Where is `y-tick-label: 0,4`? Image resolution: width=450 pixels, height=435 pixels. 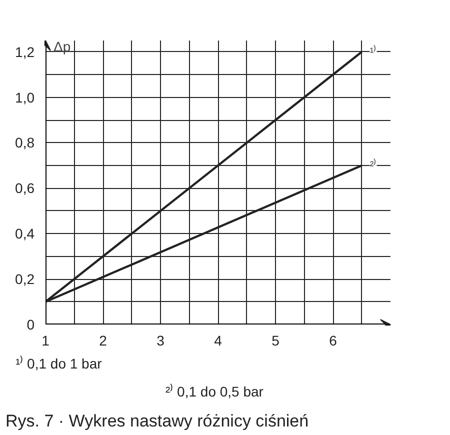
y-tick-label: 0,4 is located at coordinates (25, 234).